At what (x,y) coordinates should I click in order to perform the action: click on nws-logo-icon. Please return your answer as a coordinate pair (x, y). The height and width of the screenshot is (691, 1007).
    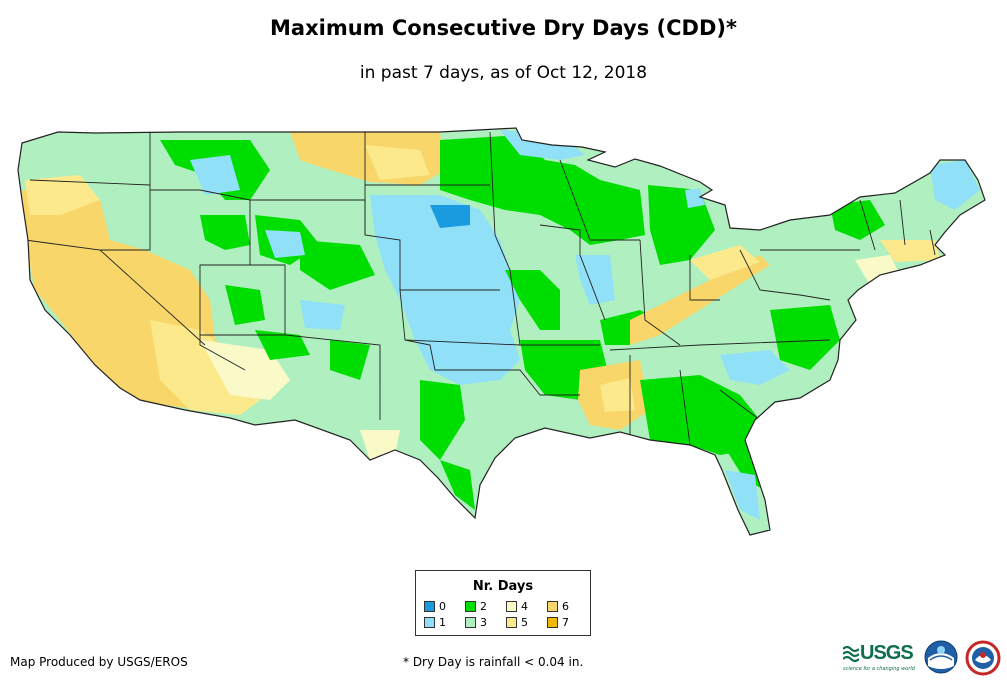
    Looking at the image, I should click on (983, 658).